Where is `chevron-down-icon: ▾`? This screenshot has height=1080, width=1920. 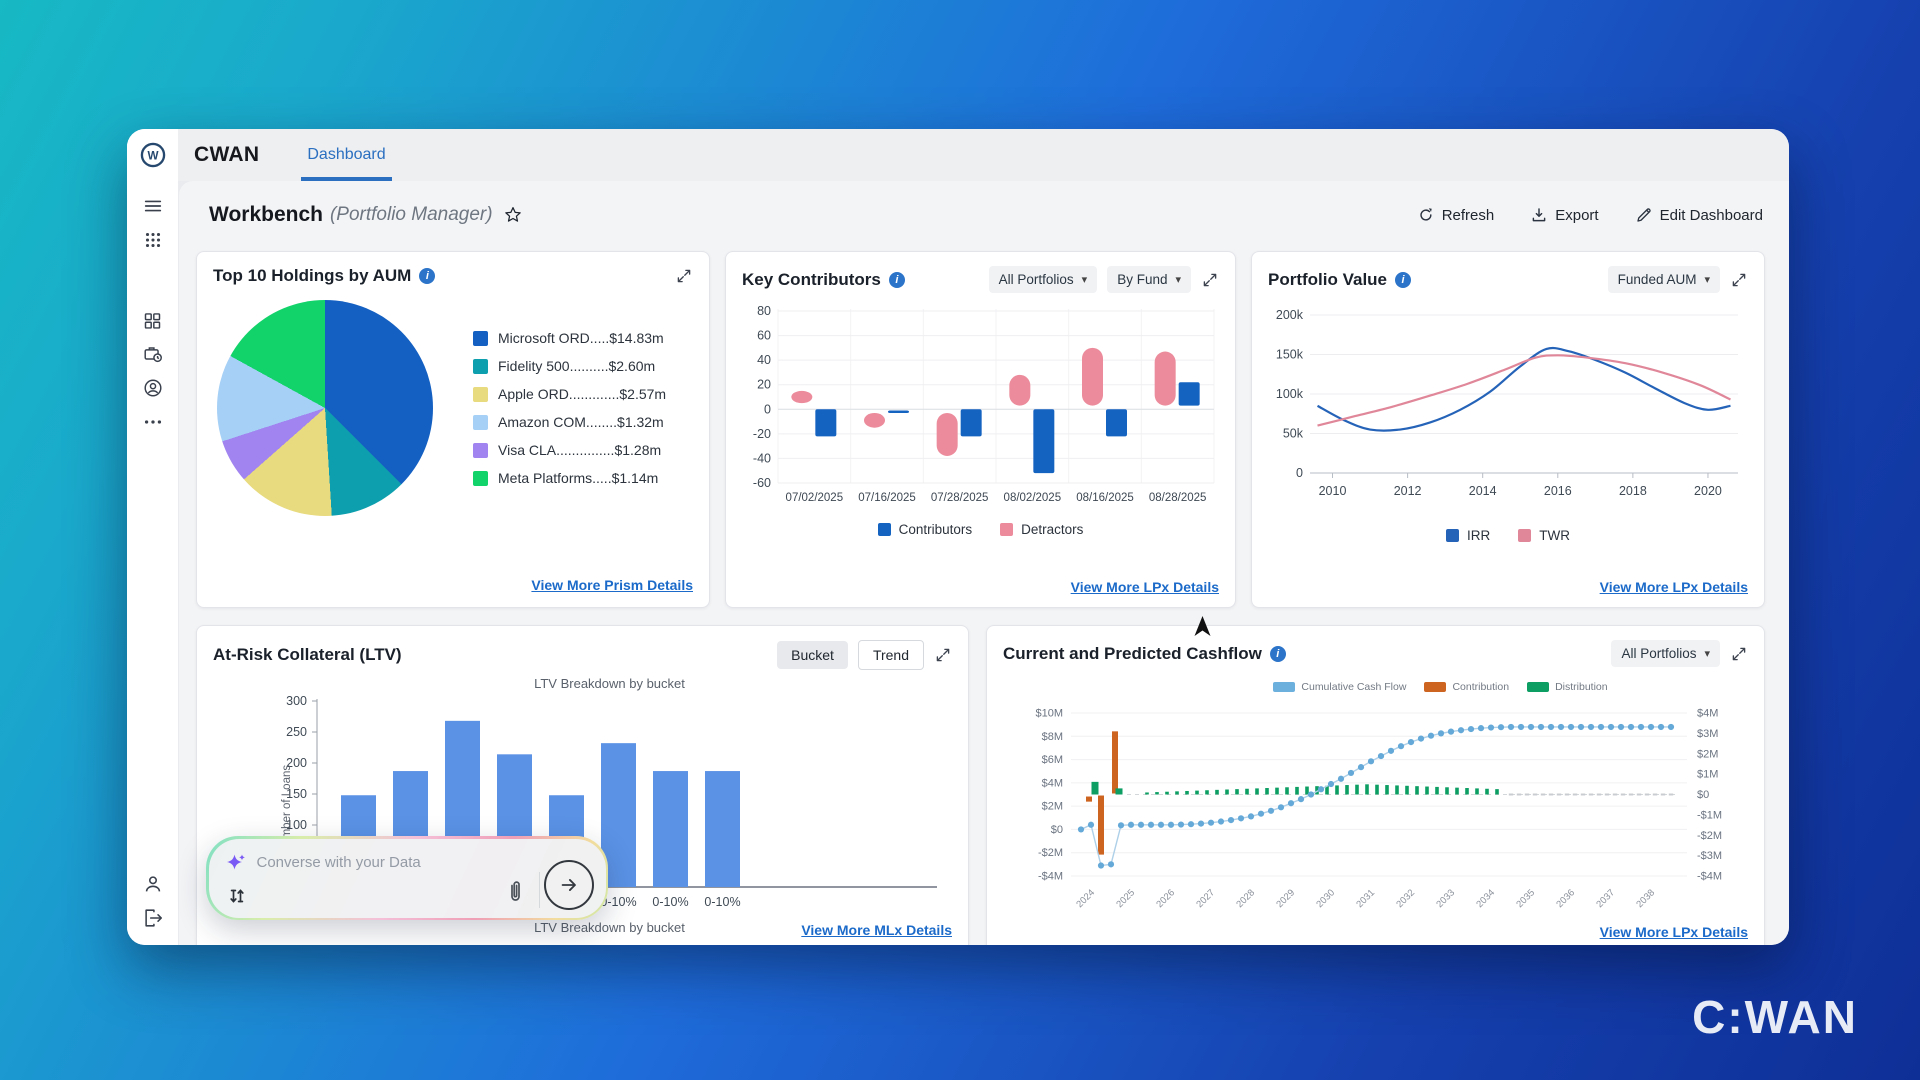 chevron-down-icon: ▾ is located at coordinates (1707, 654).